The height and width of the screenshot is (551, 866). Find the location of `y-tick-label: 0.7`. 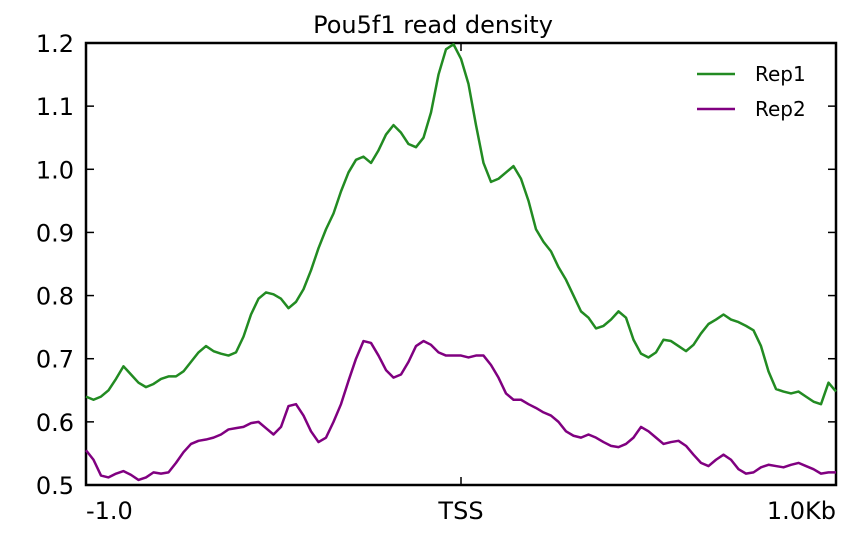

y-tick-label: 0.7 is located at coordinates (55, 360).